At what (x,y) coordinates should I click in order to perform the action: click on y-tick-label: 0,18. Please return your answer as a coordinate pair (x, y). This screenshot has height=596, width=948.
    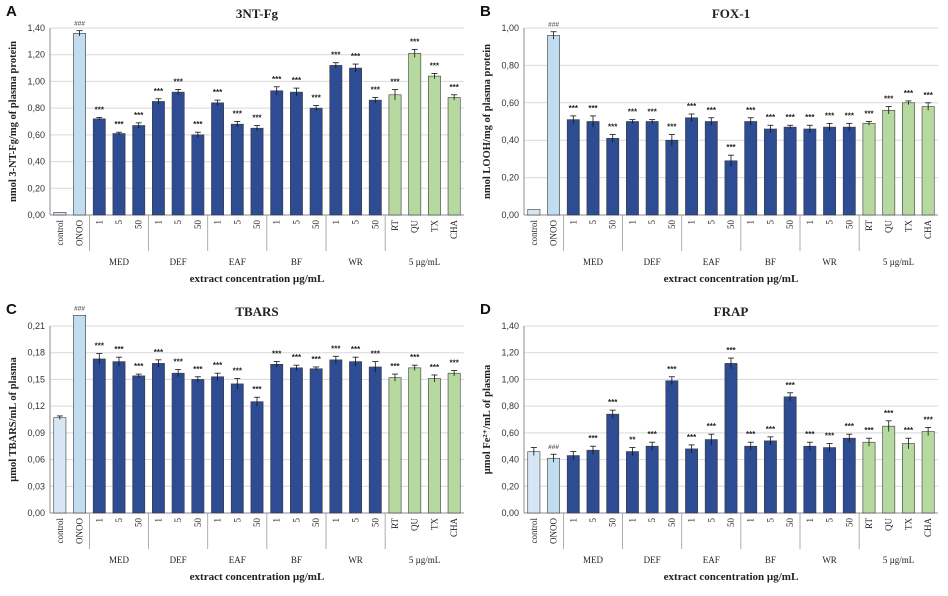
    Looking at the image, I should click on (36, 353).